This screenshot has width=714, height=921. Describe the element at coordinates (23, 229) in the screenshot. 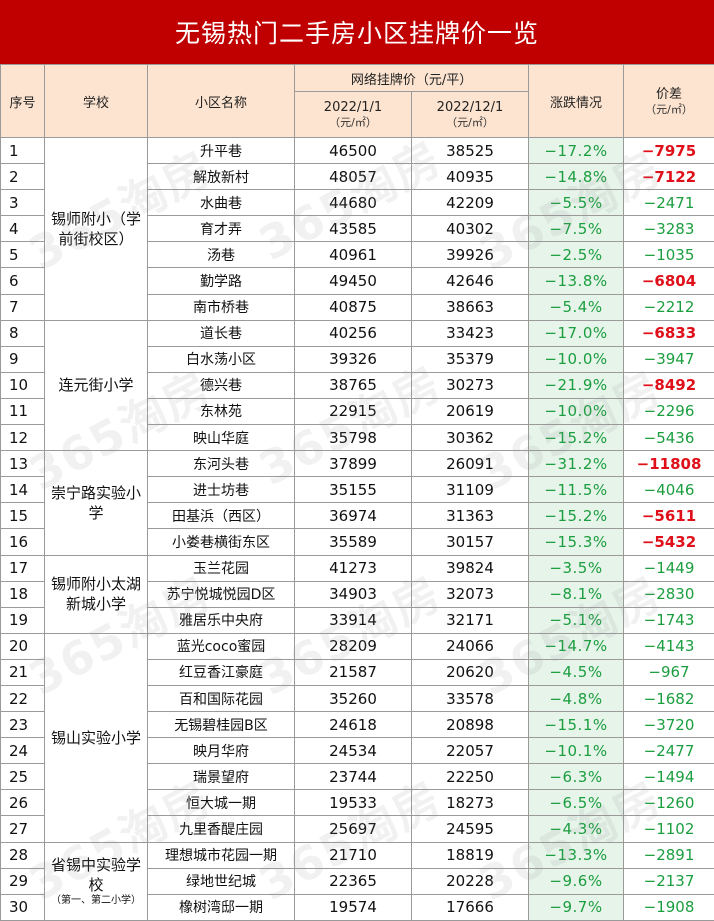

I see `row-index: 4` at that location.